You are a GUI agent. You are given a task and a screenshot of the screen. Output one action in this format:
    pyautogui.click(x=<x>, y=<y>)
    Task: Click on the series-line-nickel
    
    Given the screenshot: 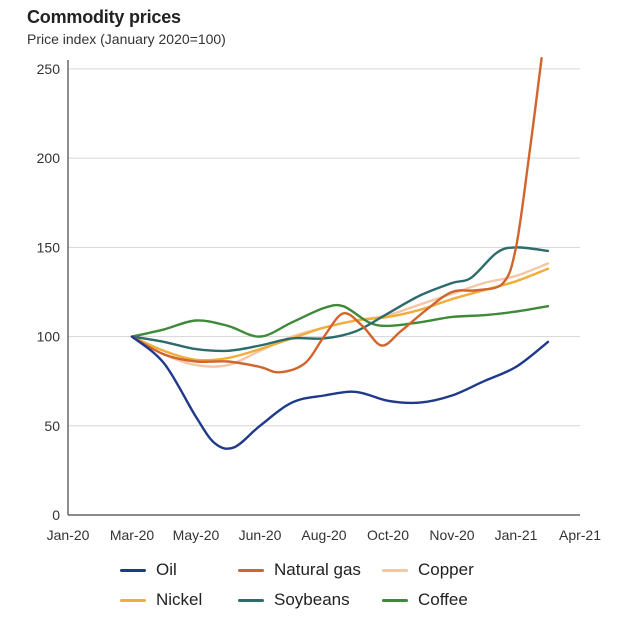 What is the action you would take?
    pyautogui.click(x=340, y=314)
    